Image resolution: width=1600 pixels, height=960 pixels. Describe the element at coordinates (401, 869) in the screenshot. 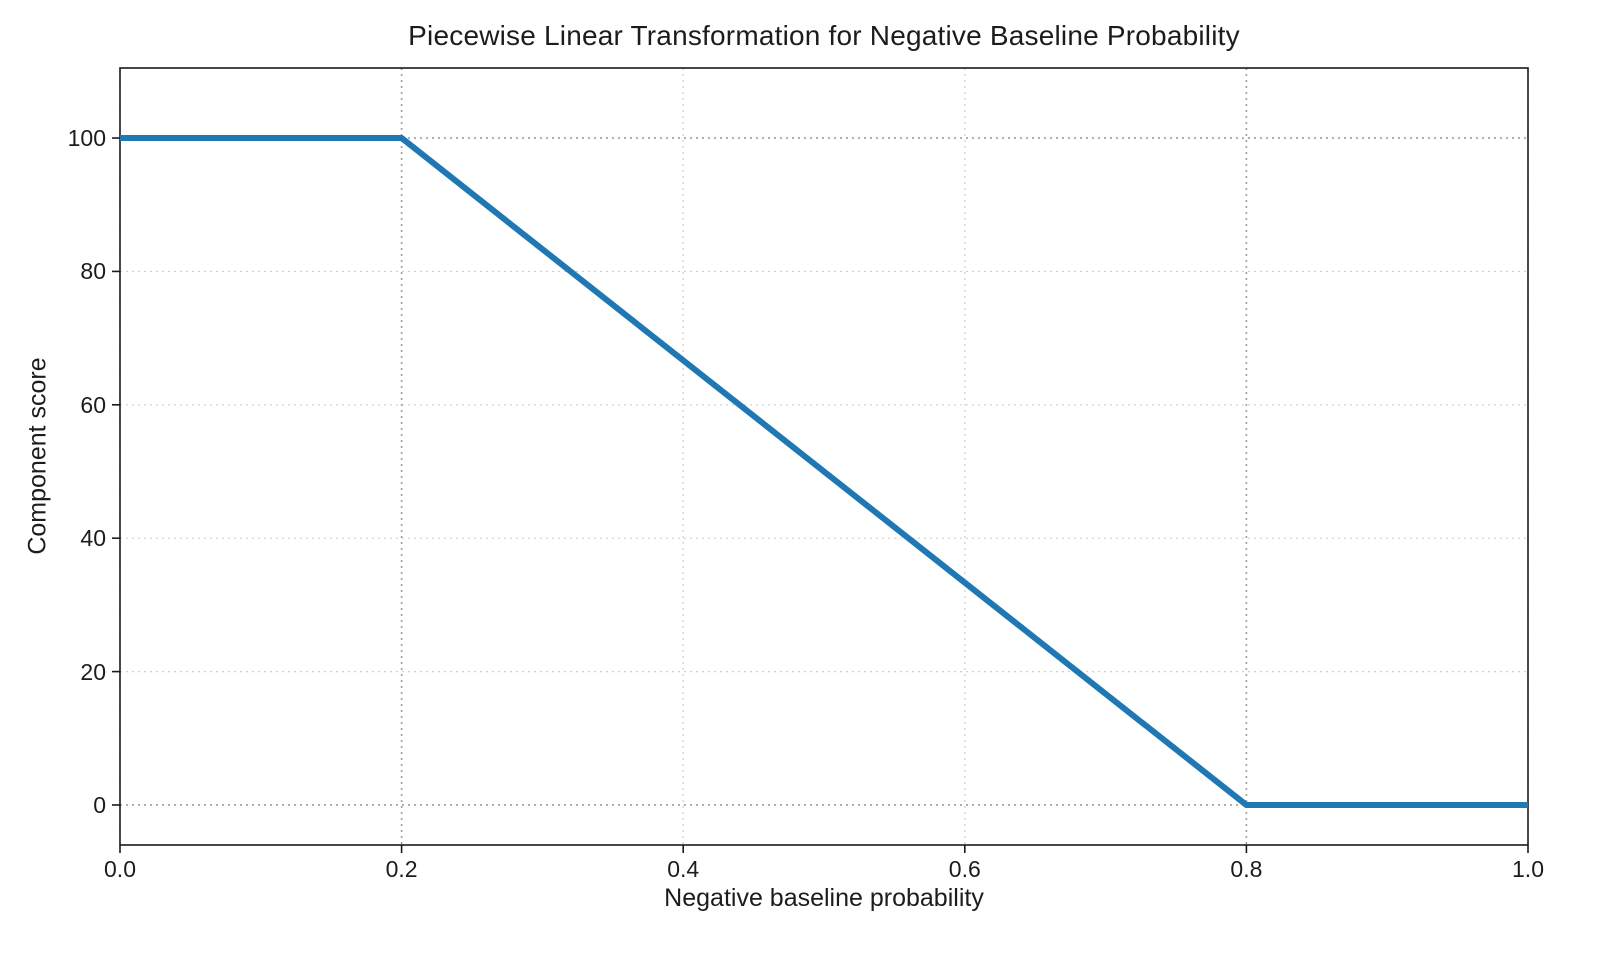

I see `x-tick-label: 0.2` at that location.